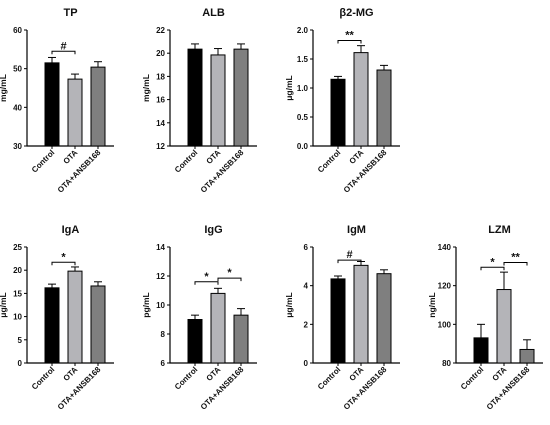 This screenshot has width=550, height=425. I want to click on y-tick-label: 40, so click(17, 107).